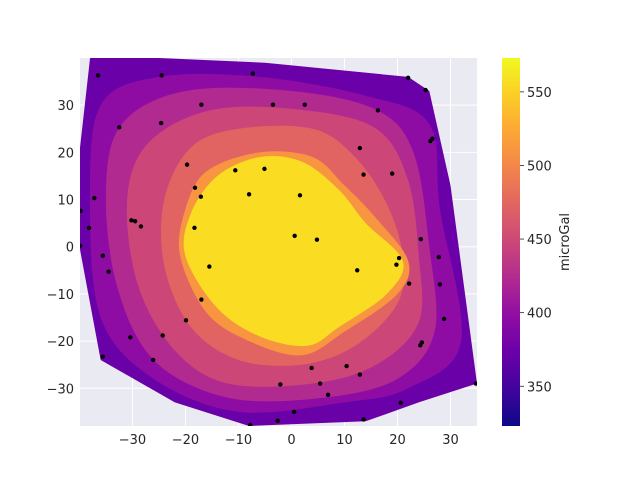 The height and width of the screenshot is (480, 640). What do you see at coordinates (70, 248) in the screenshot?
I see `y-tick-label: 0` at bounding box center [70, 248].